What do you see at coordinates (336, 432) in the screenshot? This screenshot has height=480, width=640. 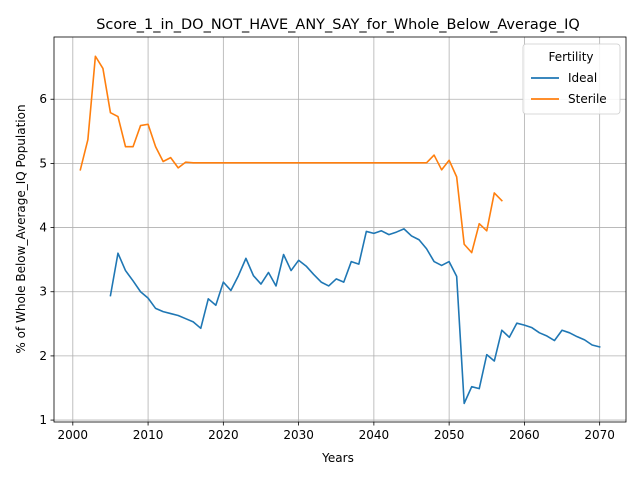 I see `x-axis-ticks: 2000 2010 2020 2030 2040 2050 2060 2070` at bounding box center [336, 432].